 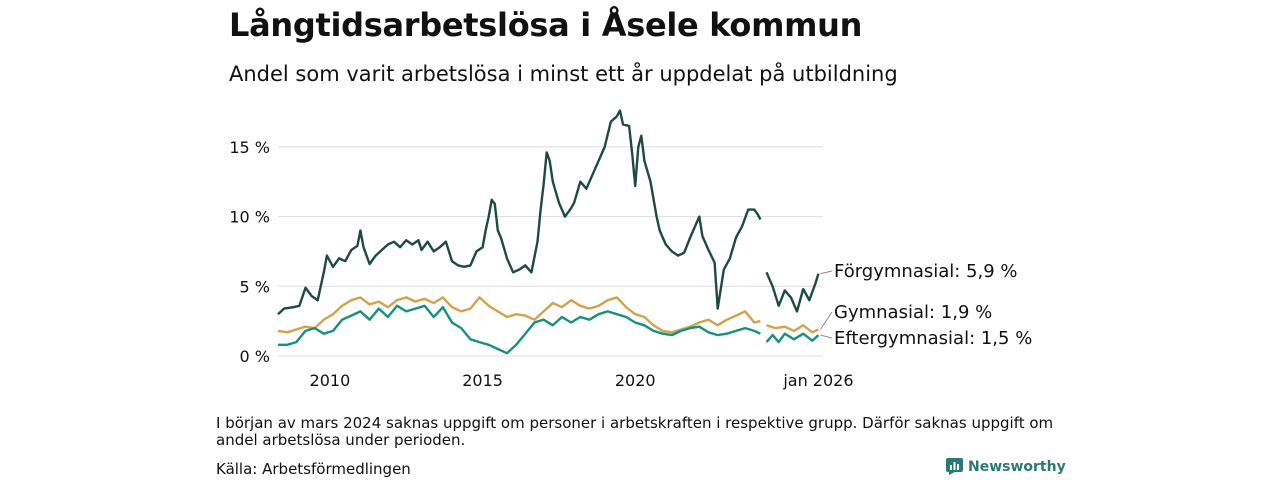 What do you see at coordinates (249, 217) in the screenshot?
I see `y-tick-label: 10 %` at bounding box center [249, 217].